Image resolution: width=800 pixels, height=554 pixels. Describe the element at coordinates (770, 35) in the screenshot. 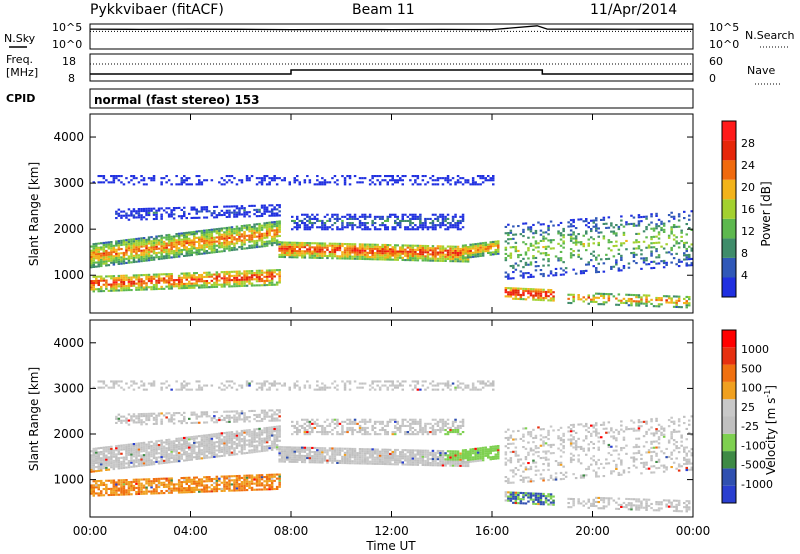

I see `noise-right-label: N.Search` at that location.